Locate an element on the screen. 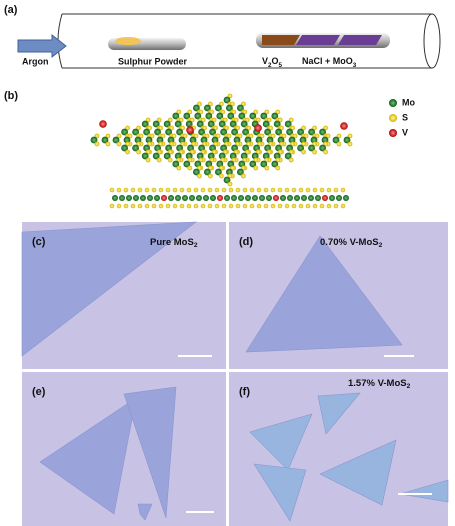 The height and width of the screenshot is (526, 455). precursor is located at coordinates (318, 40).